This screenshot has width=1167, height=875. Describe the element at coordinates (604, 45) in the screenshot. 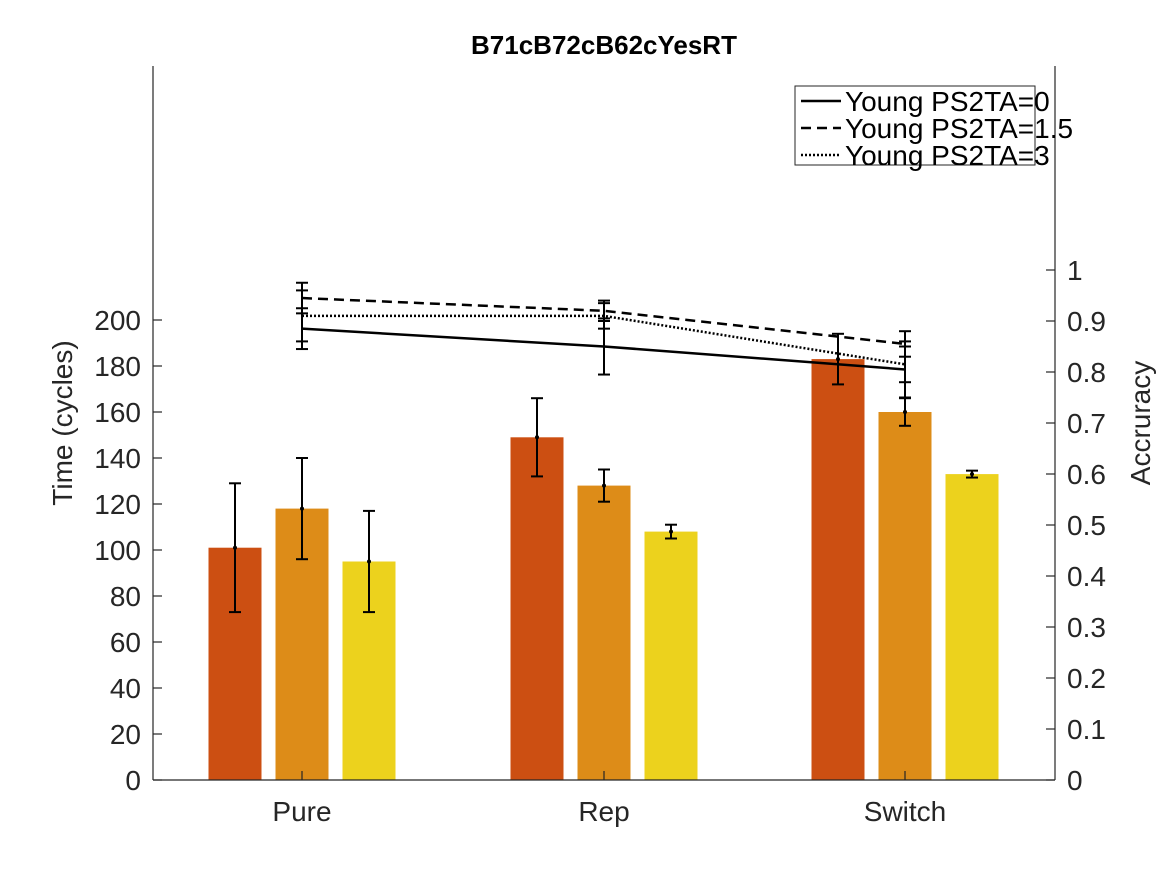

I see `chart-title: B71cB72cB62cYesRT` at that location.